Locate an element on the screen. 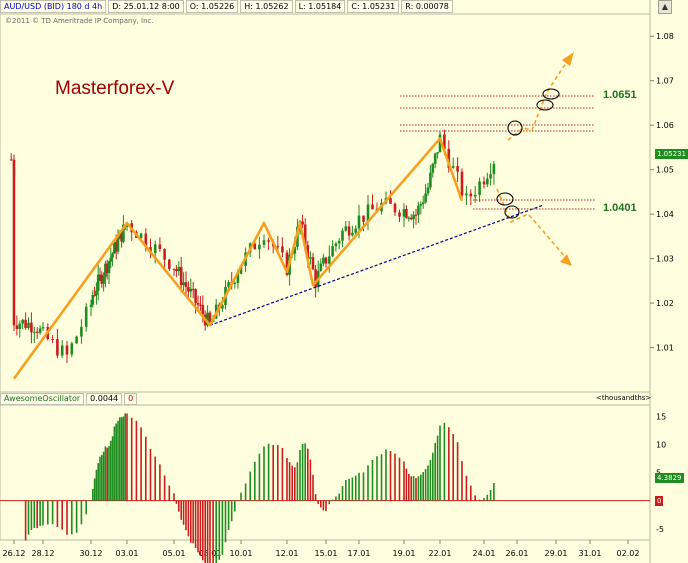 This screenshot has height=563, width=688. bullish-projection is located at coordinates (538, 100).